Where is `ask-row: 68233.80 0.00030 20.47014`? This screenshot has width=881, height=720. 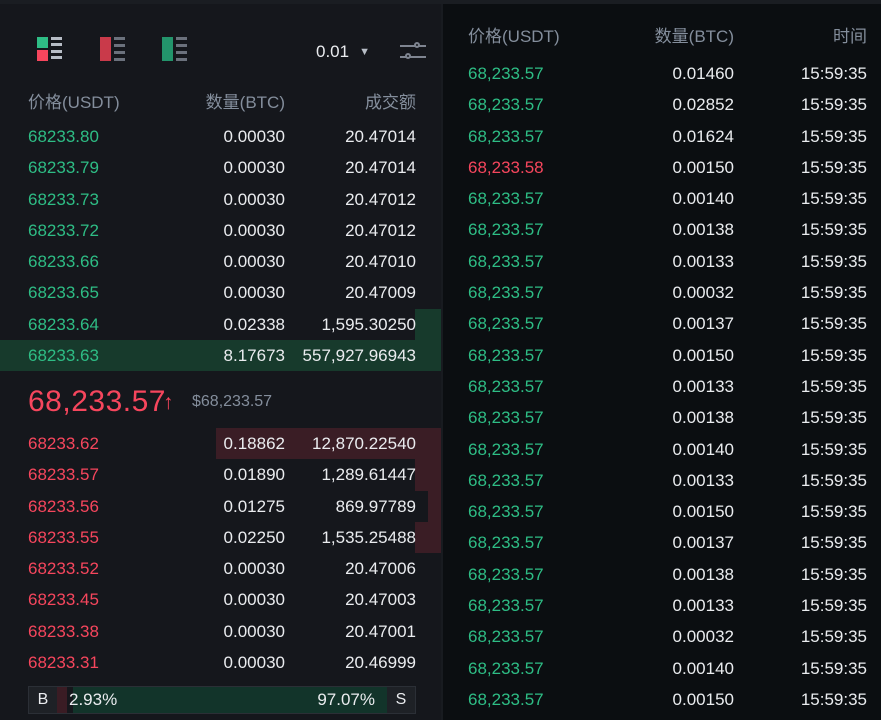 ask-row: 68233.80 0.00030 20.47014 is located at coordinates (220, 136).